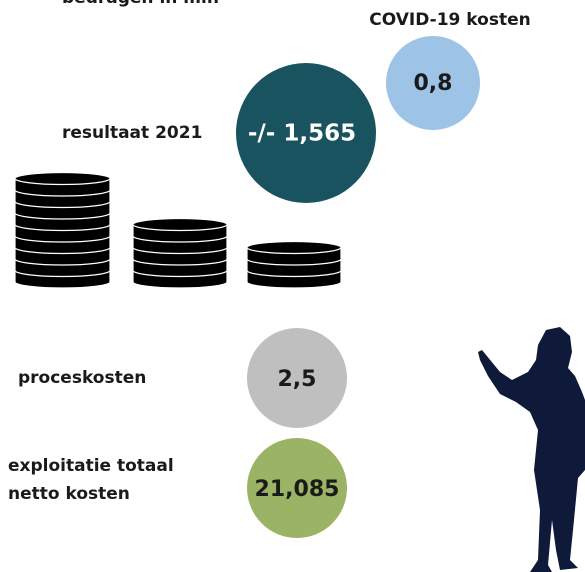  I want to click on process-value: 2,5, so click(297, 379).